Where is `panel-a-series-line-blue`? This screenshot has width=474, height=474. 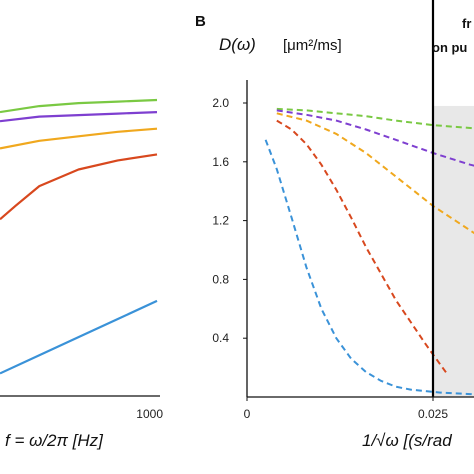
panel-a-series-line-blue is located at coordinates (79, 337).